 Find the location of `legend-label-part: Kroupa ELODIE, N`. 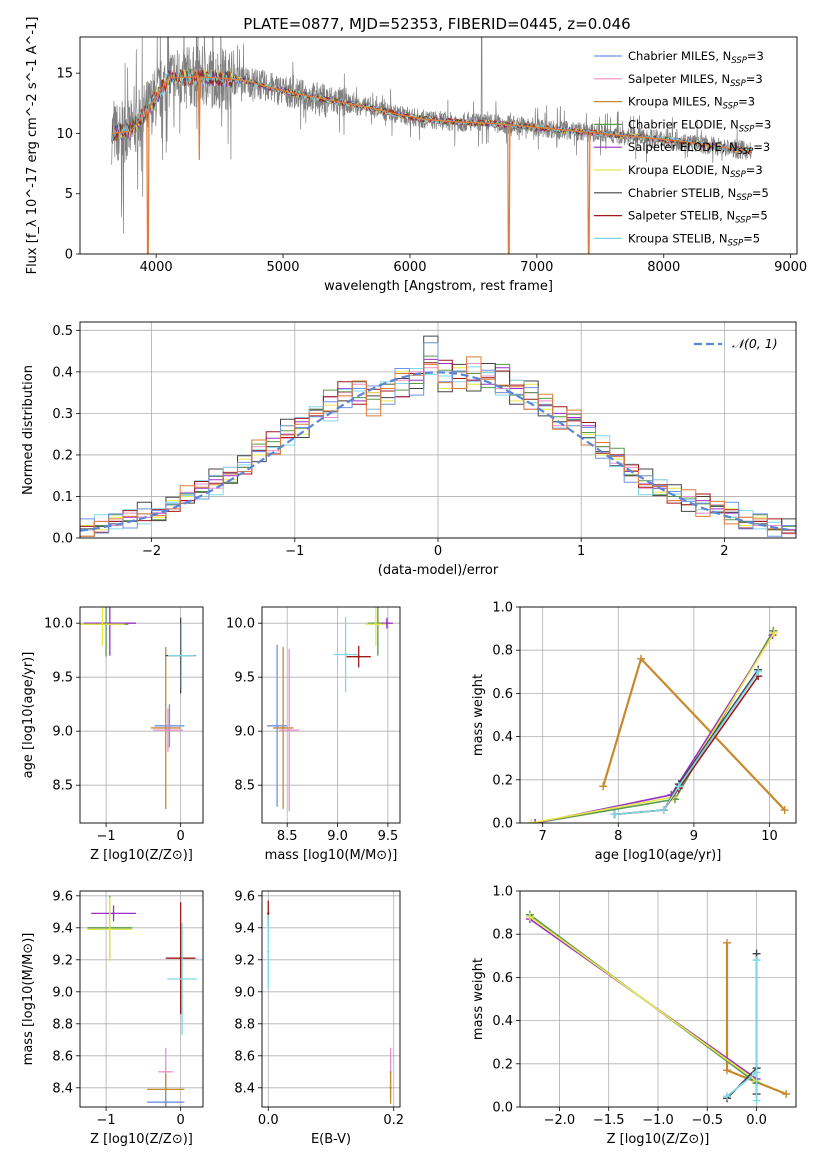

legend-label-part: Kroupa ELODIE, N is located at coordinates (679, 170).